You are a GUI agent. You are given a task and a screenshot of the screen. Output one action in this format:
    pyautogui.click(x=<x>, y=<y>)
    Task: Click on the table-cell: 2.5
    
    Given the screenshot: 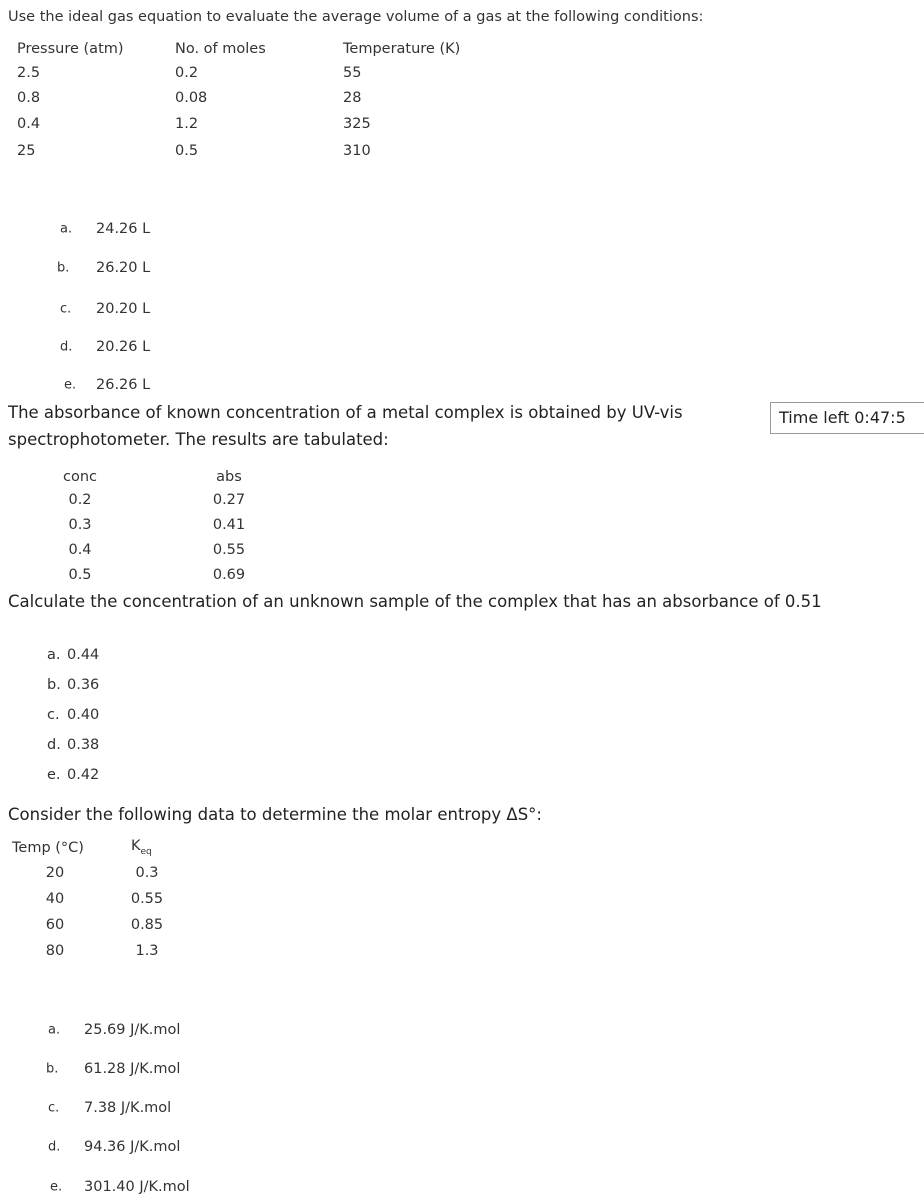 What is the action you would take?
    pyautogui.click(x=29, y=72)
    